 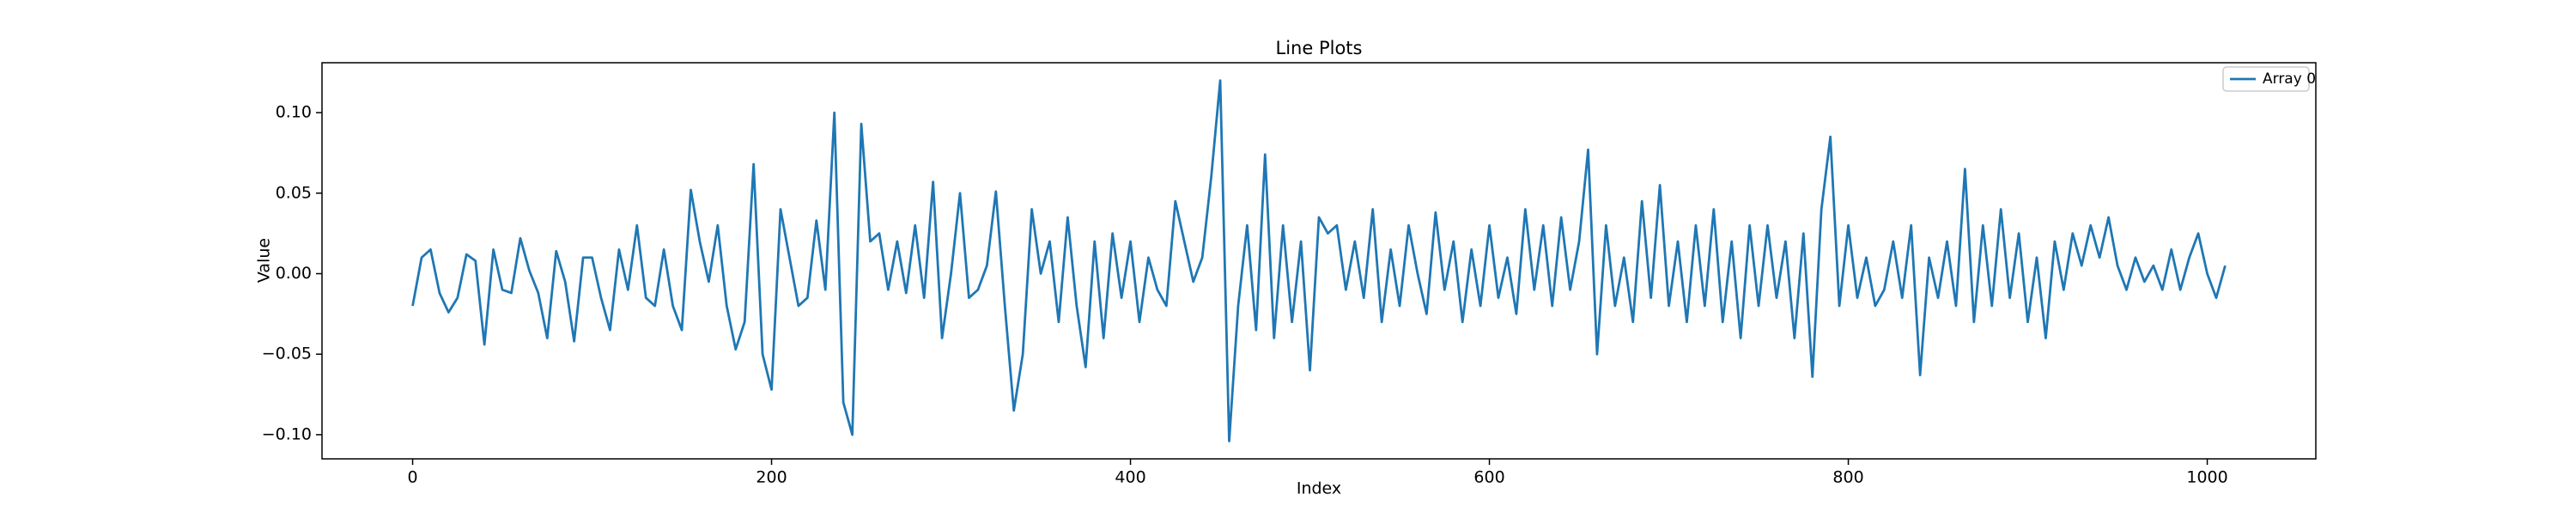 I want to click on y-tick-label: 0.10, so click(x=294, y=112).